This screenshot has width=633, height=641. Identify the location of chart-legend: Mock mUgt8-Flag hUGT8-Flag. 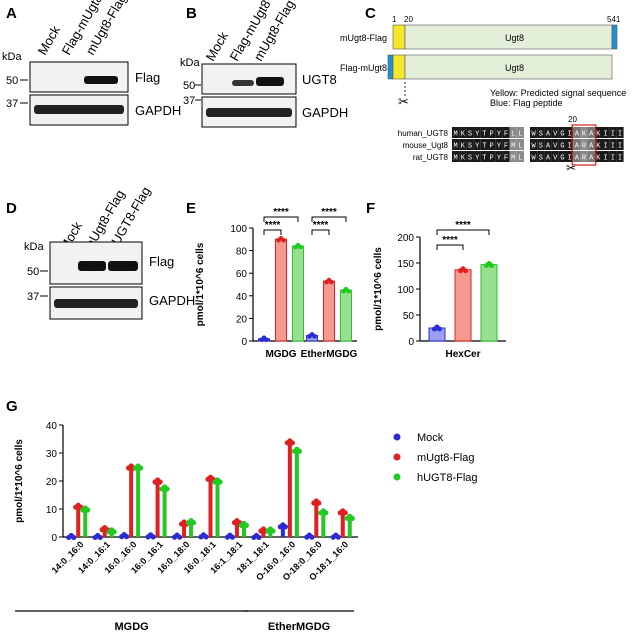
(435, 458).